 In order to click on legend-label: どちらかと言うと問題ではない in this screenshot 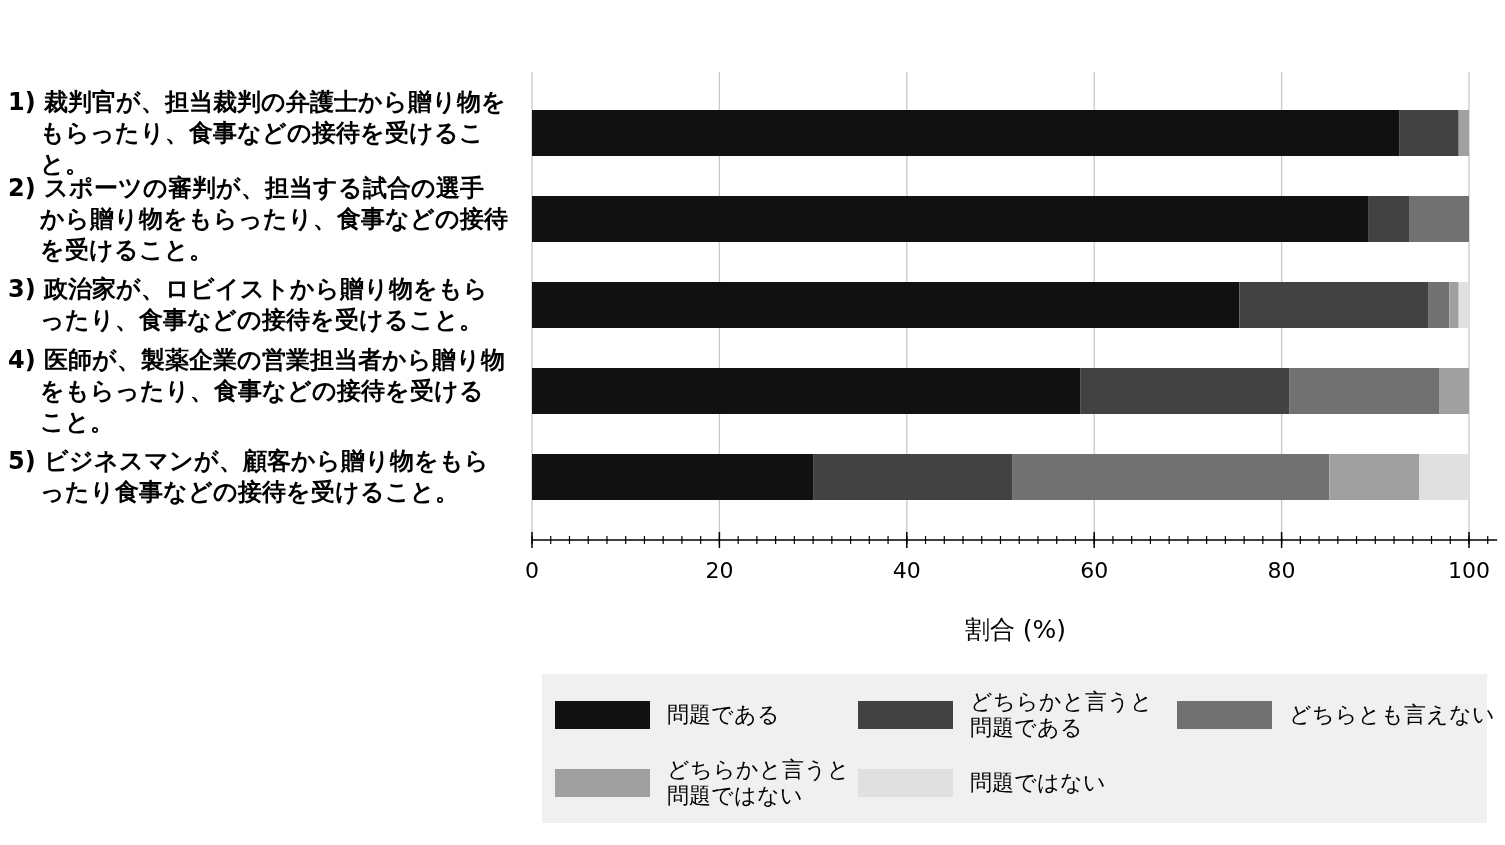, I will do `click(759, 783)`.